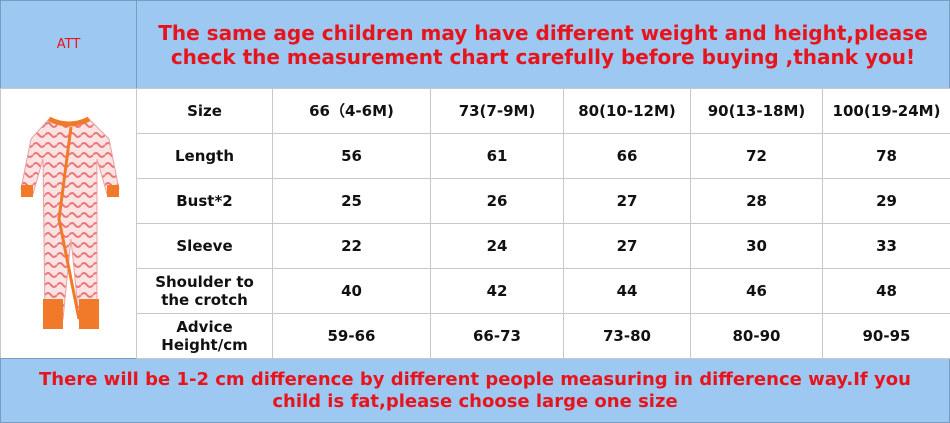 The width and height of the screenshot is (950, 423). Describe the element at coordinates (497, 291) in the screenshot. I see `table-cell: 42` at that location.